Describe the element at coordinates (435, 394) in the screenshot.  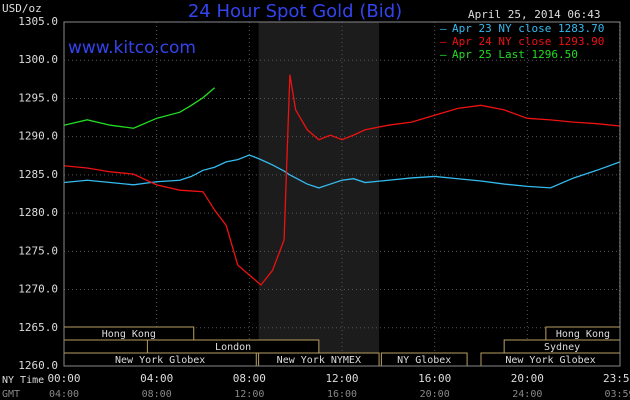
I see `x2-tick-label: 20:00` at that location.